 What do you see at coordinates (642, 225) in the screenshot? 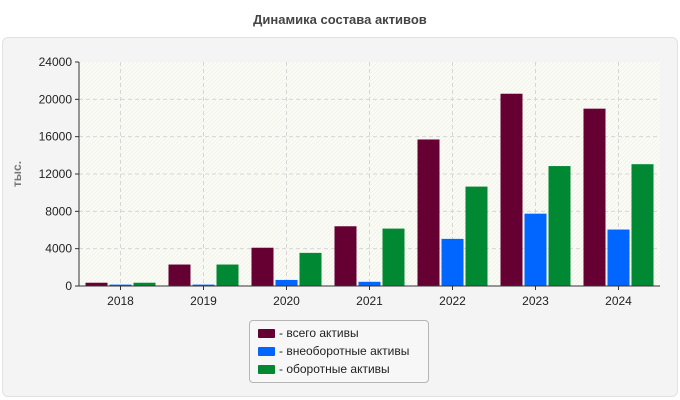
I see `bar-current-2024` at bounding box center [642, 225].